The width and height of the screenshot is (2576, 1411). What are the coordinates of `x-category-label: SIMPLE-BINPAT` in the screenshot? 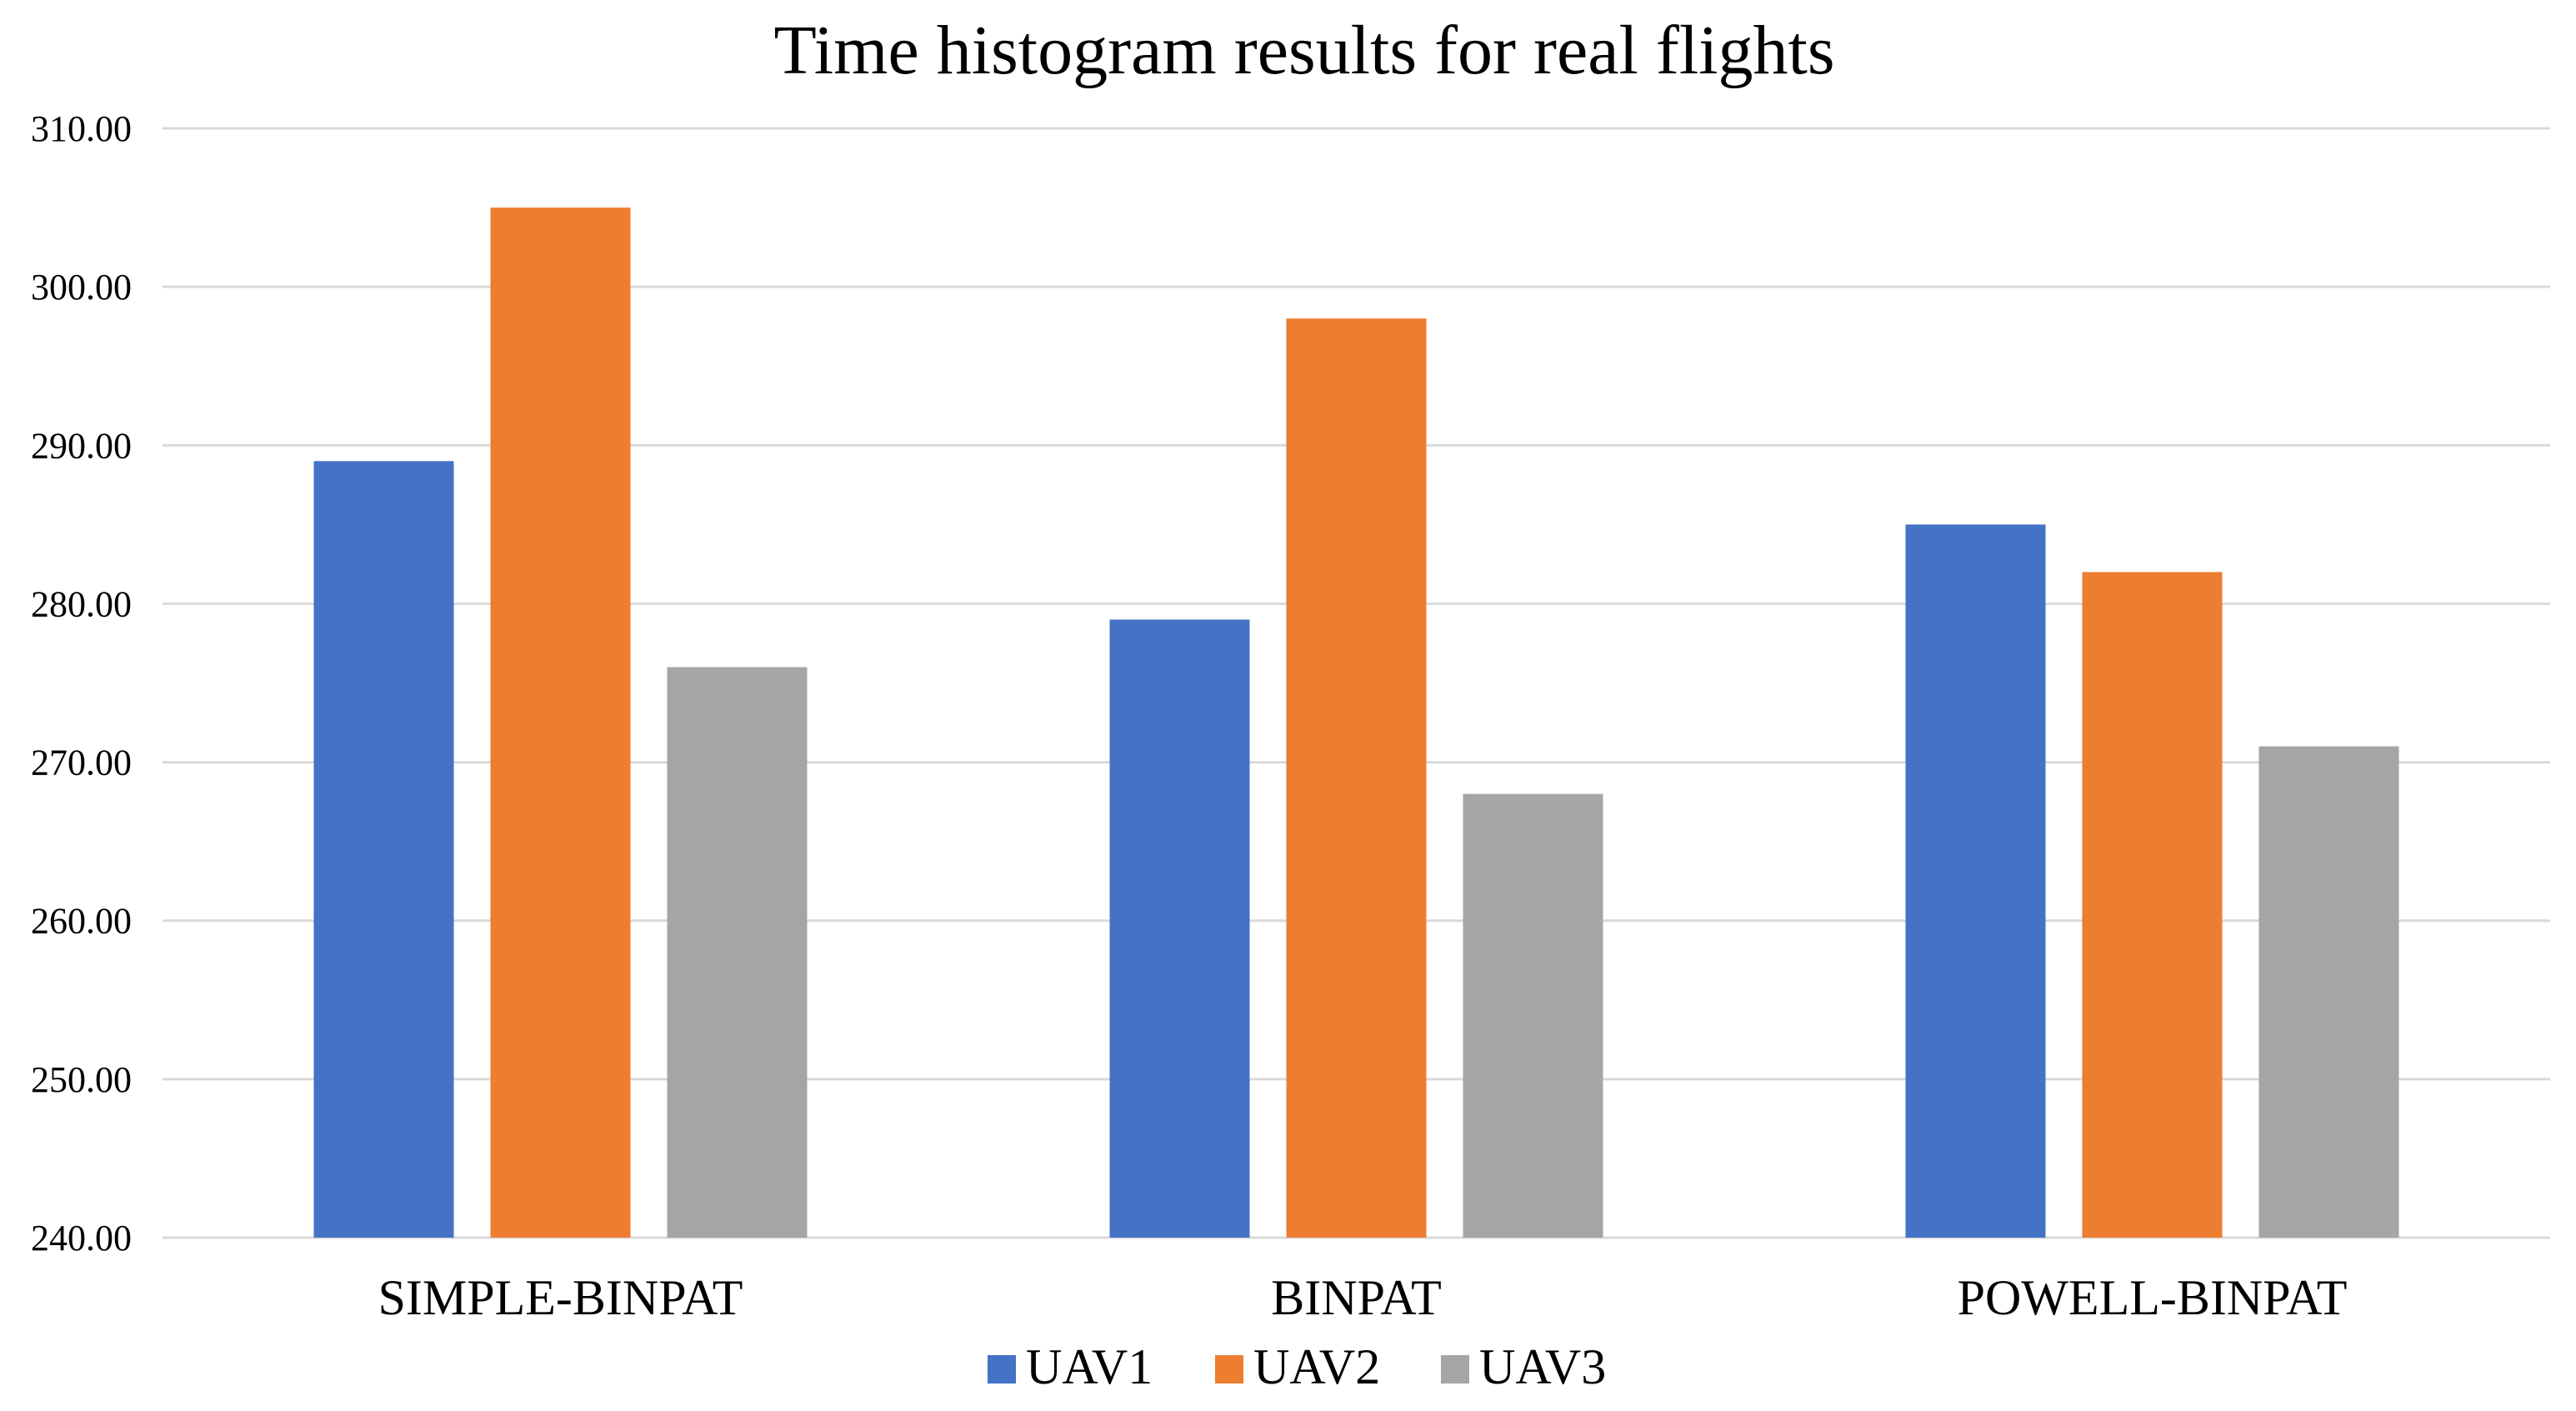 It's located at (560, 1297).